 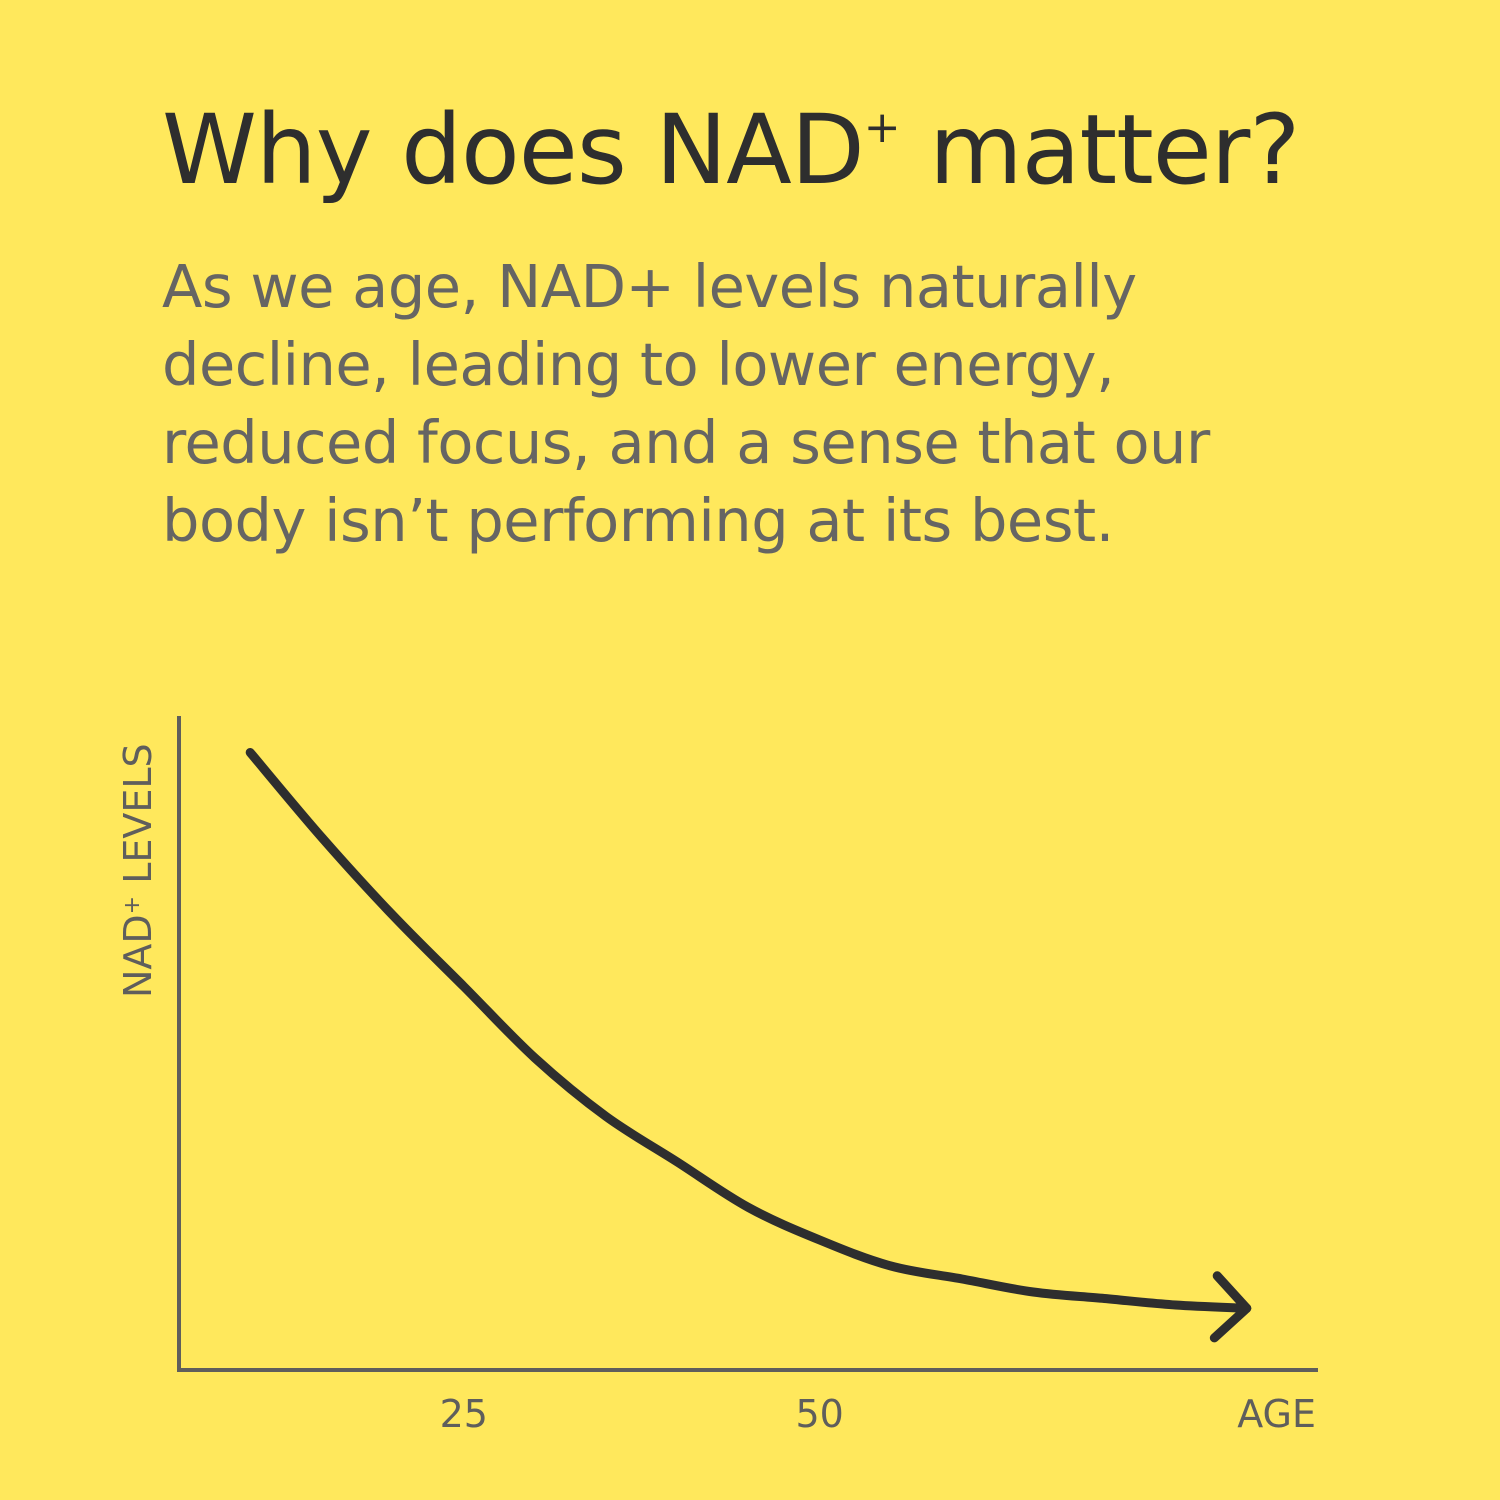 What do you see at coordinates (820, 1414) in the screenshot?
I see `x-tick-label-50: 50` at bounding box center [820, 1414].